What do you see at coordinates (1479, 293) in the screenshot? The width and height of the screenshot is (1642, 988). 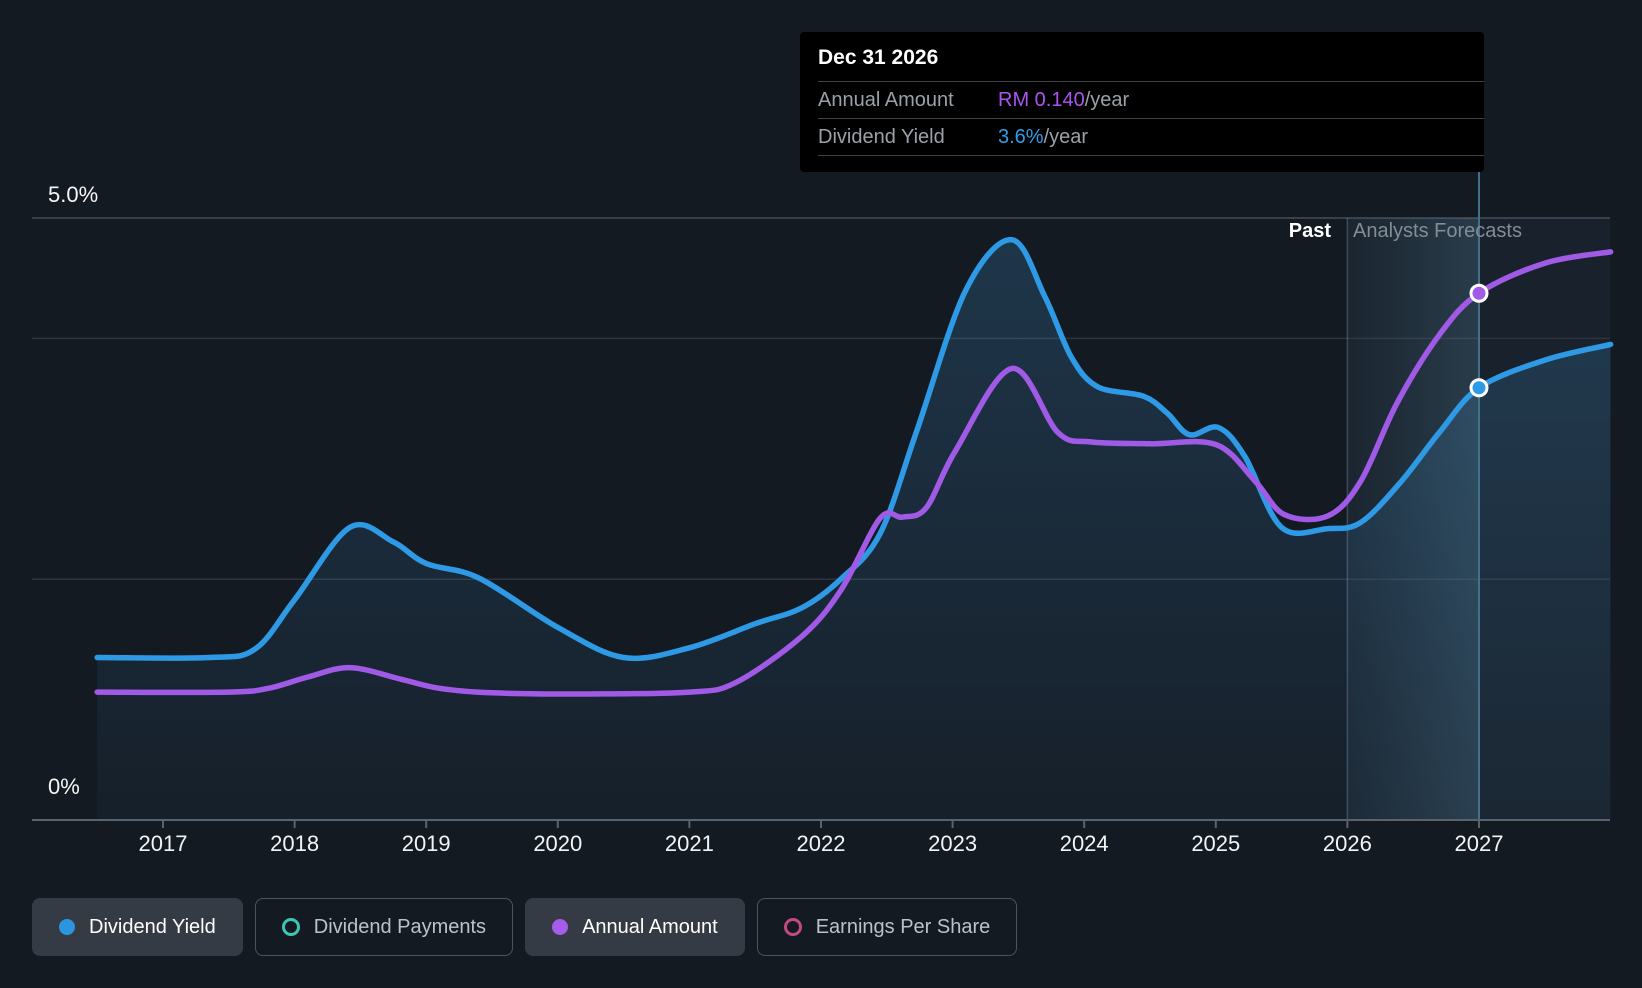 I see `annual-amount-marker` at bounding box center [1479, 293].